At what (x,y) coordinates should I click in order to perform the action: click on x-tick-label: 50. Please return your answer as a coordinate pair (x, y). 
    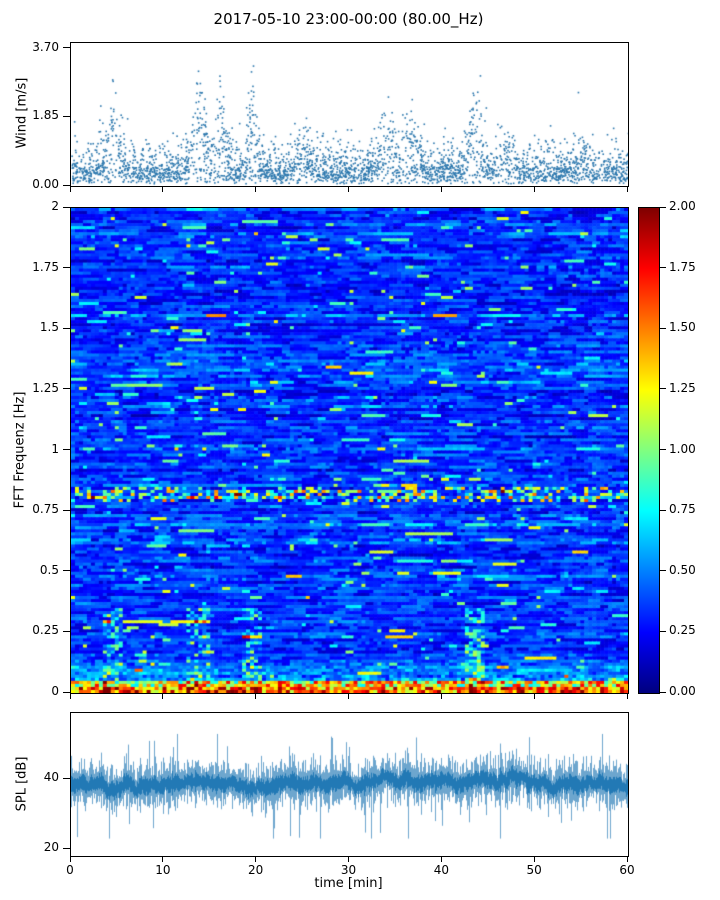
    Looking at the image, I should click on (534, 870).